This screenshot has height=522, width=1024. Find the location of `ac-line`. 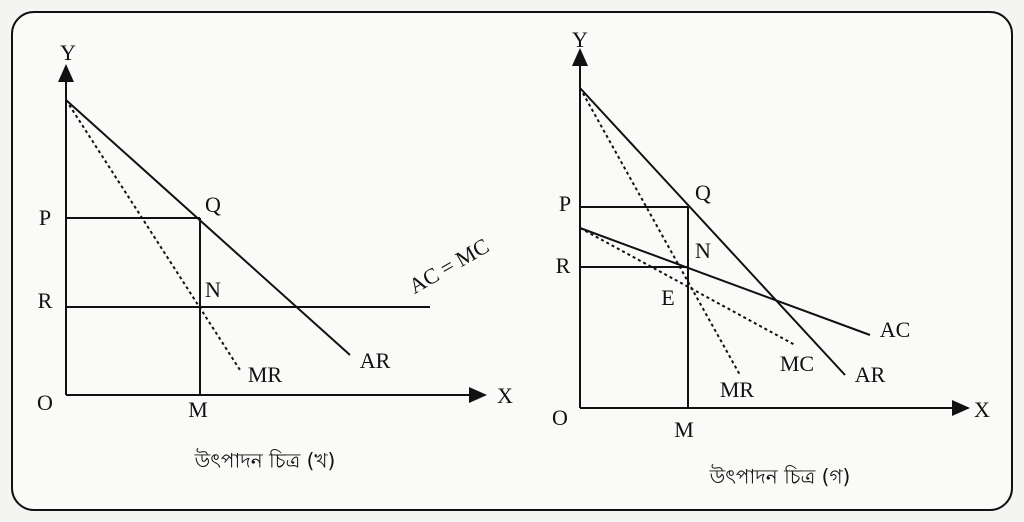

ac-line is located at coordinates (725, 281).